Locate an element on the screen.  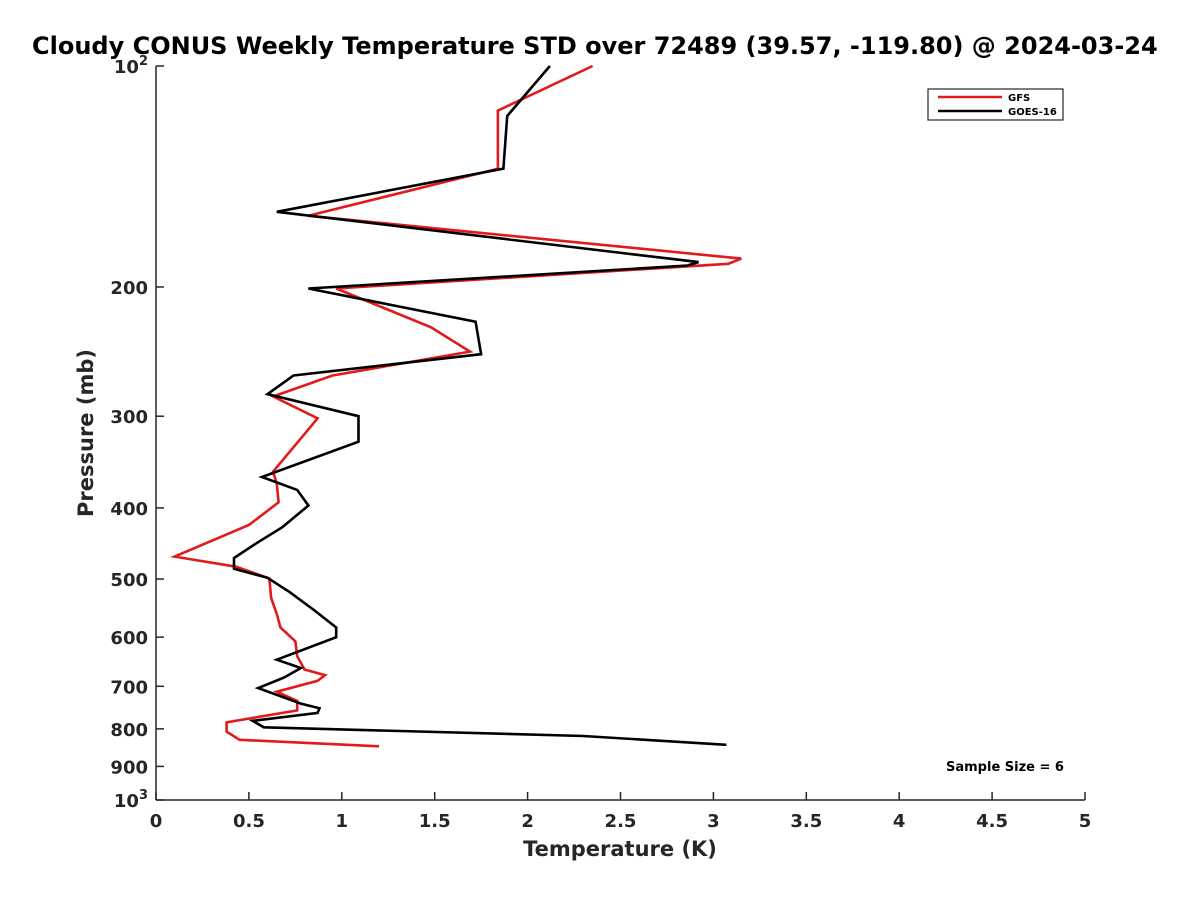
y-tick-label-base: 300 is located at coordinates (129, 417).